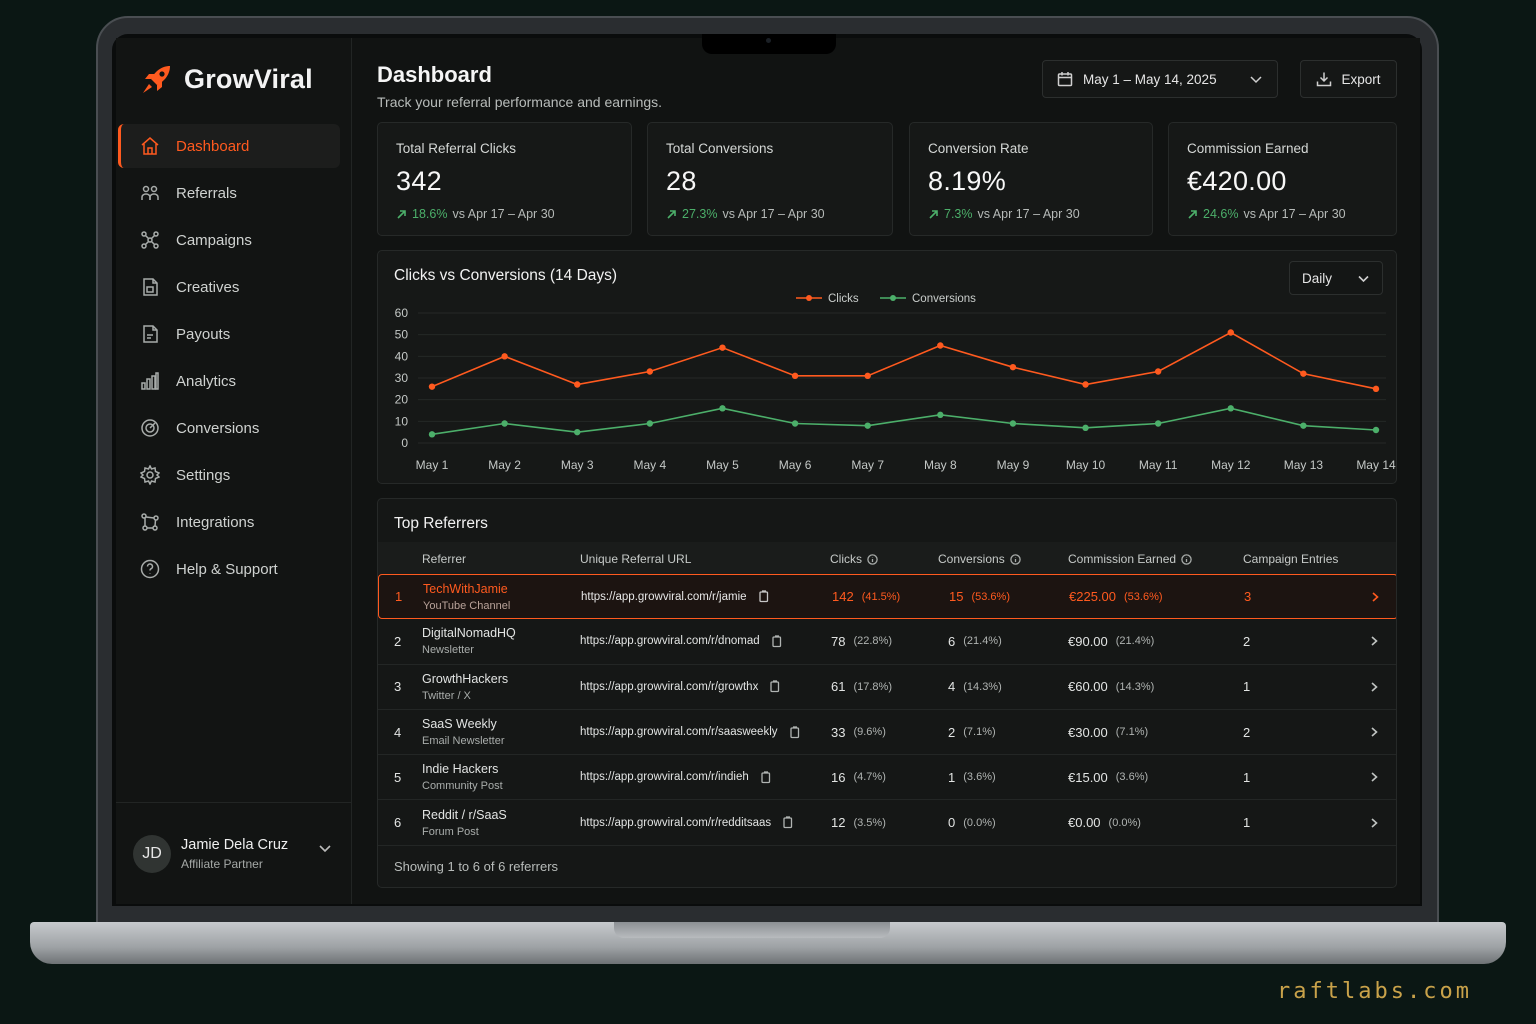  I want to click on period-select: Daily, so click(1336, 278).